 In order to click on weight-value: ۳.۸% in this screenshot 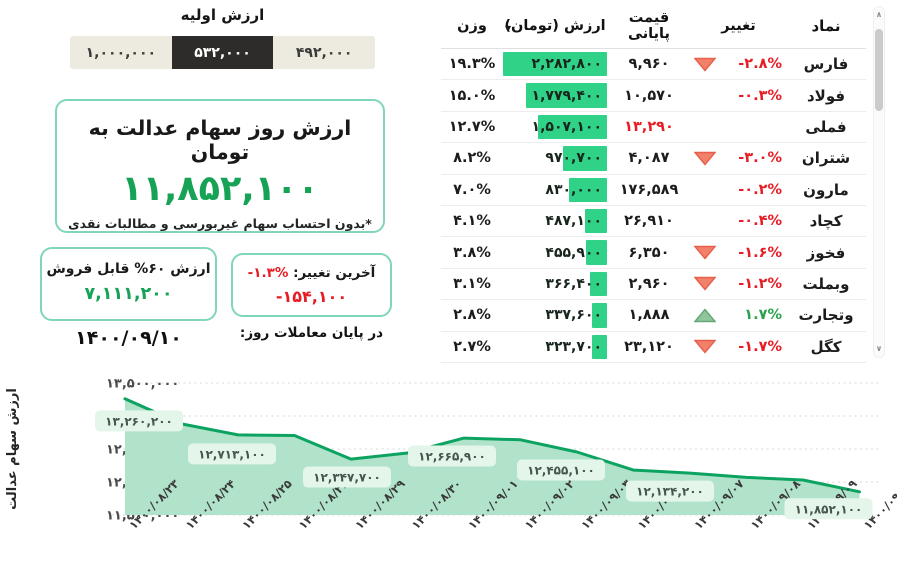, I will do `click(472, 252)`.